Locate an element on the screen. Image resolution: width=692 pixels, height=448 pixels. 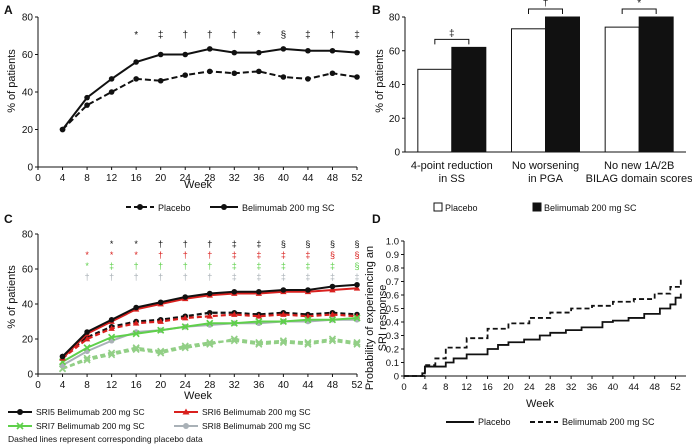
panel-b-ylabel: % of patients is located at coordinates (380, 81).